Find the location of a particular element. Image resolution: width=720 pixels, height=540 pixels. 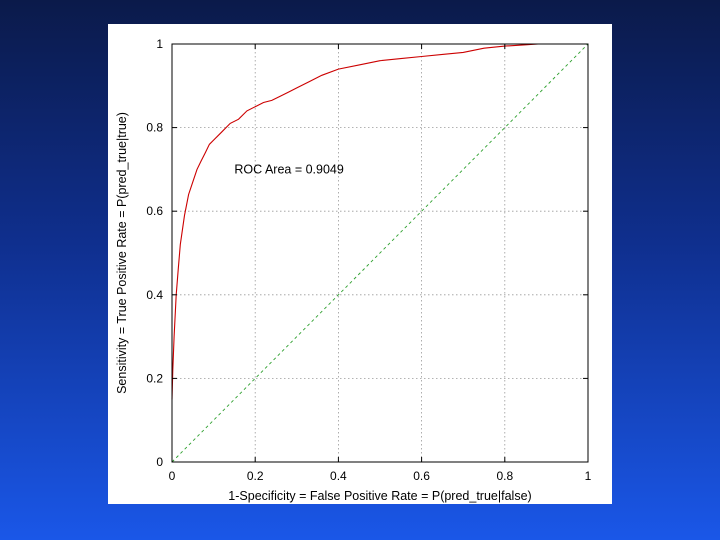

y-tick-label: 0.4 is located at coordinates (154, 295).